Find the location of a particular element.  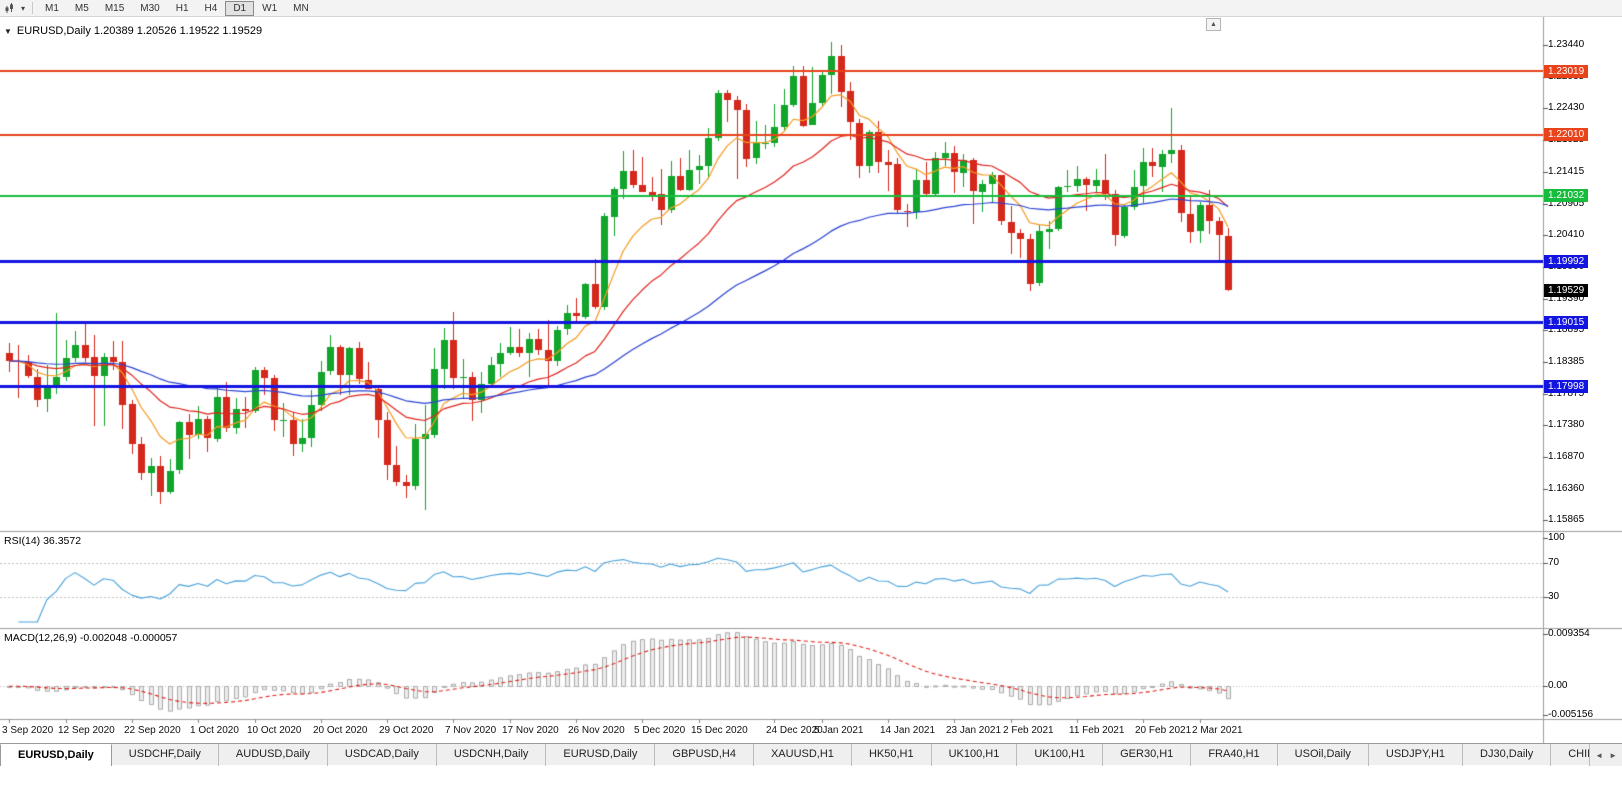

price-axis-tick: 1.20905 is located at coordinates (1566, 203).